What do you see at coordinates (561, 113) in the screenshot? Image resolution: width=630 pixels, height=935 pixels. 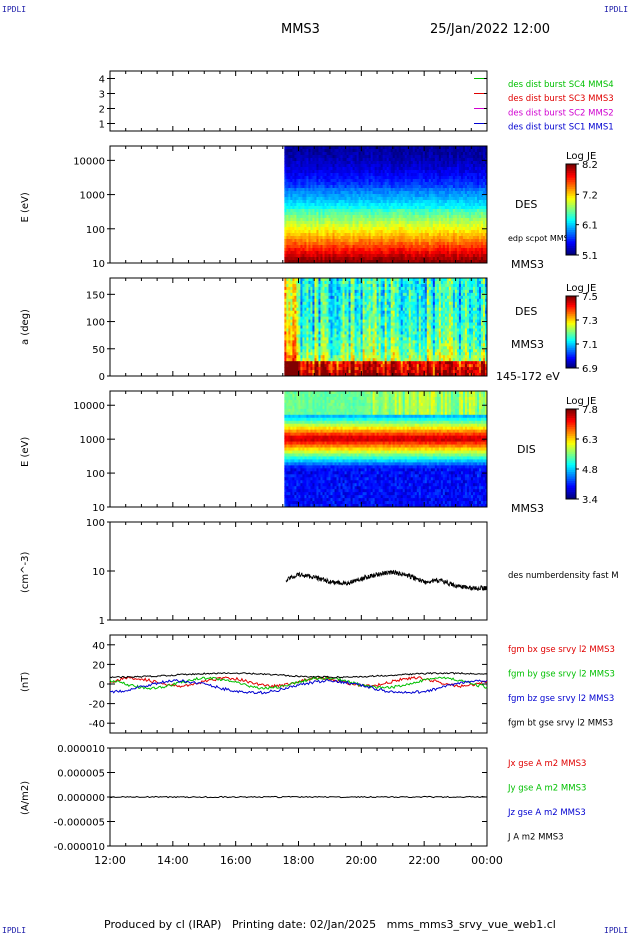 I see `flag-legend-2: des dist burst SC2 MMS2` at bounding box center [561, 113].